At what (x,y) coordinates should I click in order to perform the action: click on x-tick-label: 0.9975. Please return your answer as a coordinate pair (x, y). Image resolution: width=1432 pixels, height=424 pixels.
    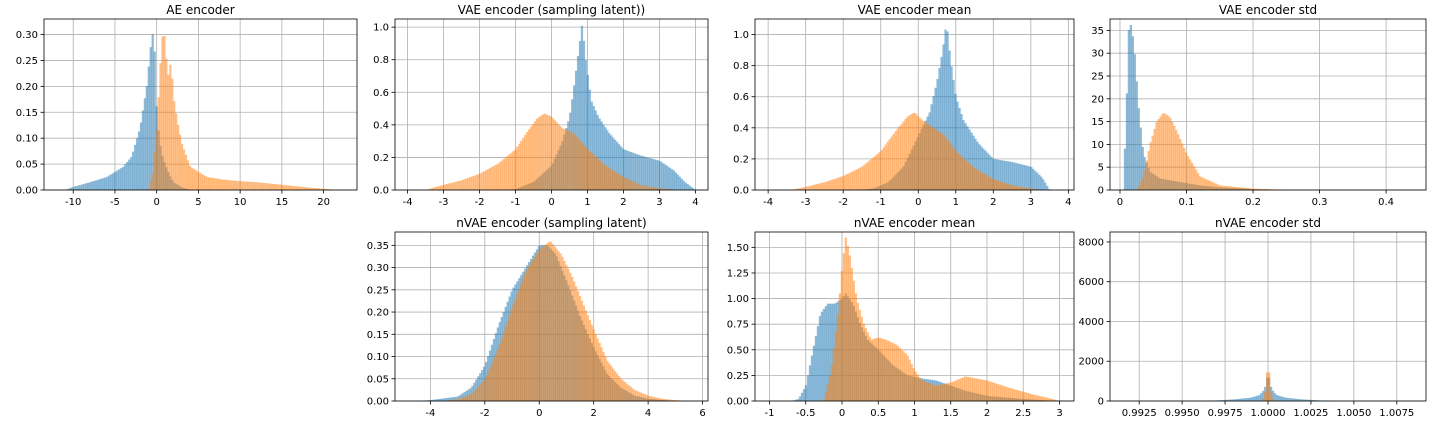
    Looking at the image, I should click on (1225, 413).